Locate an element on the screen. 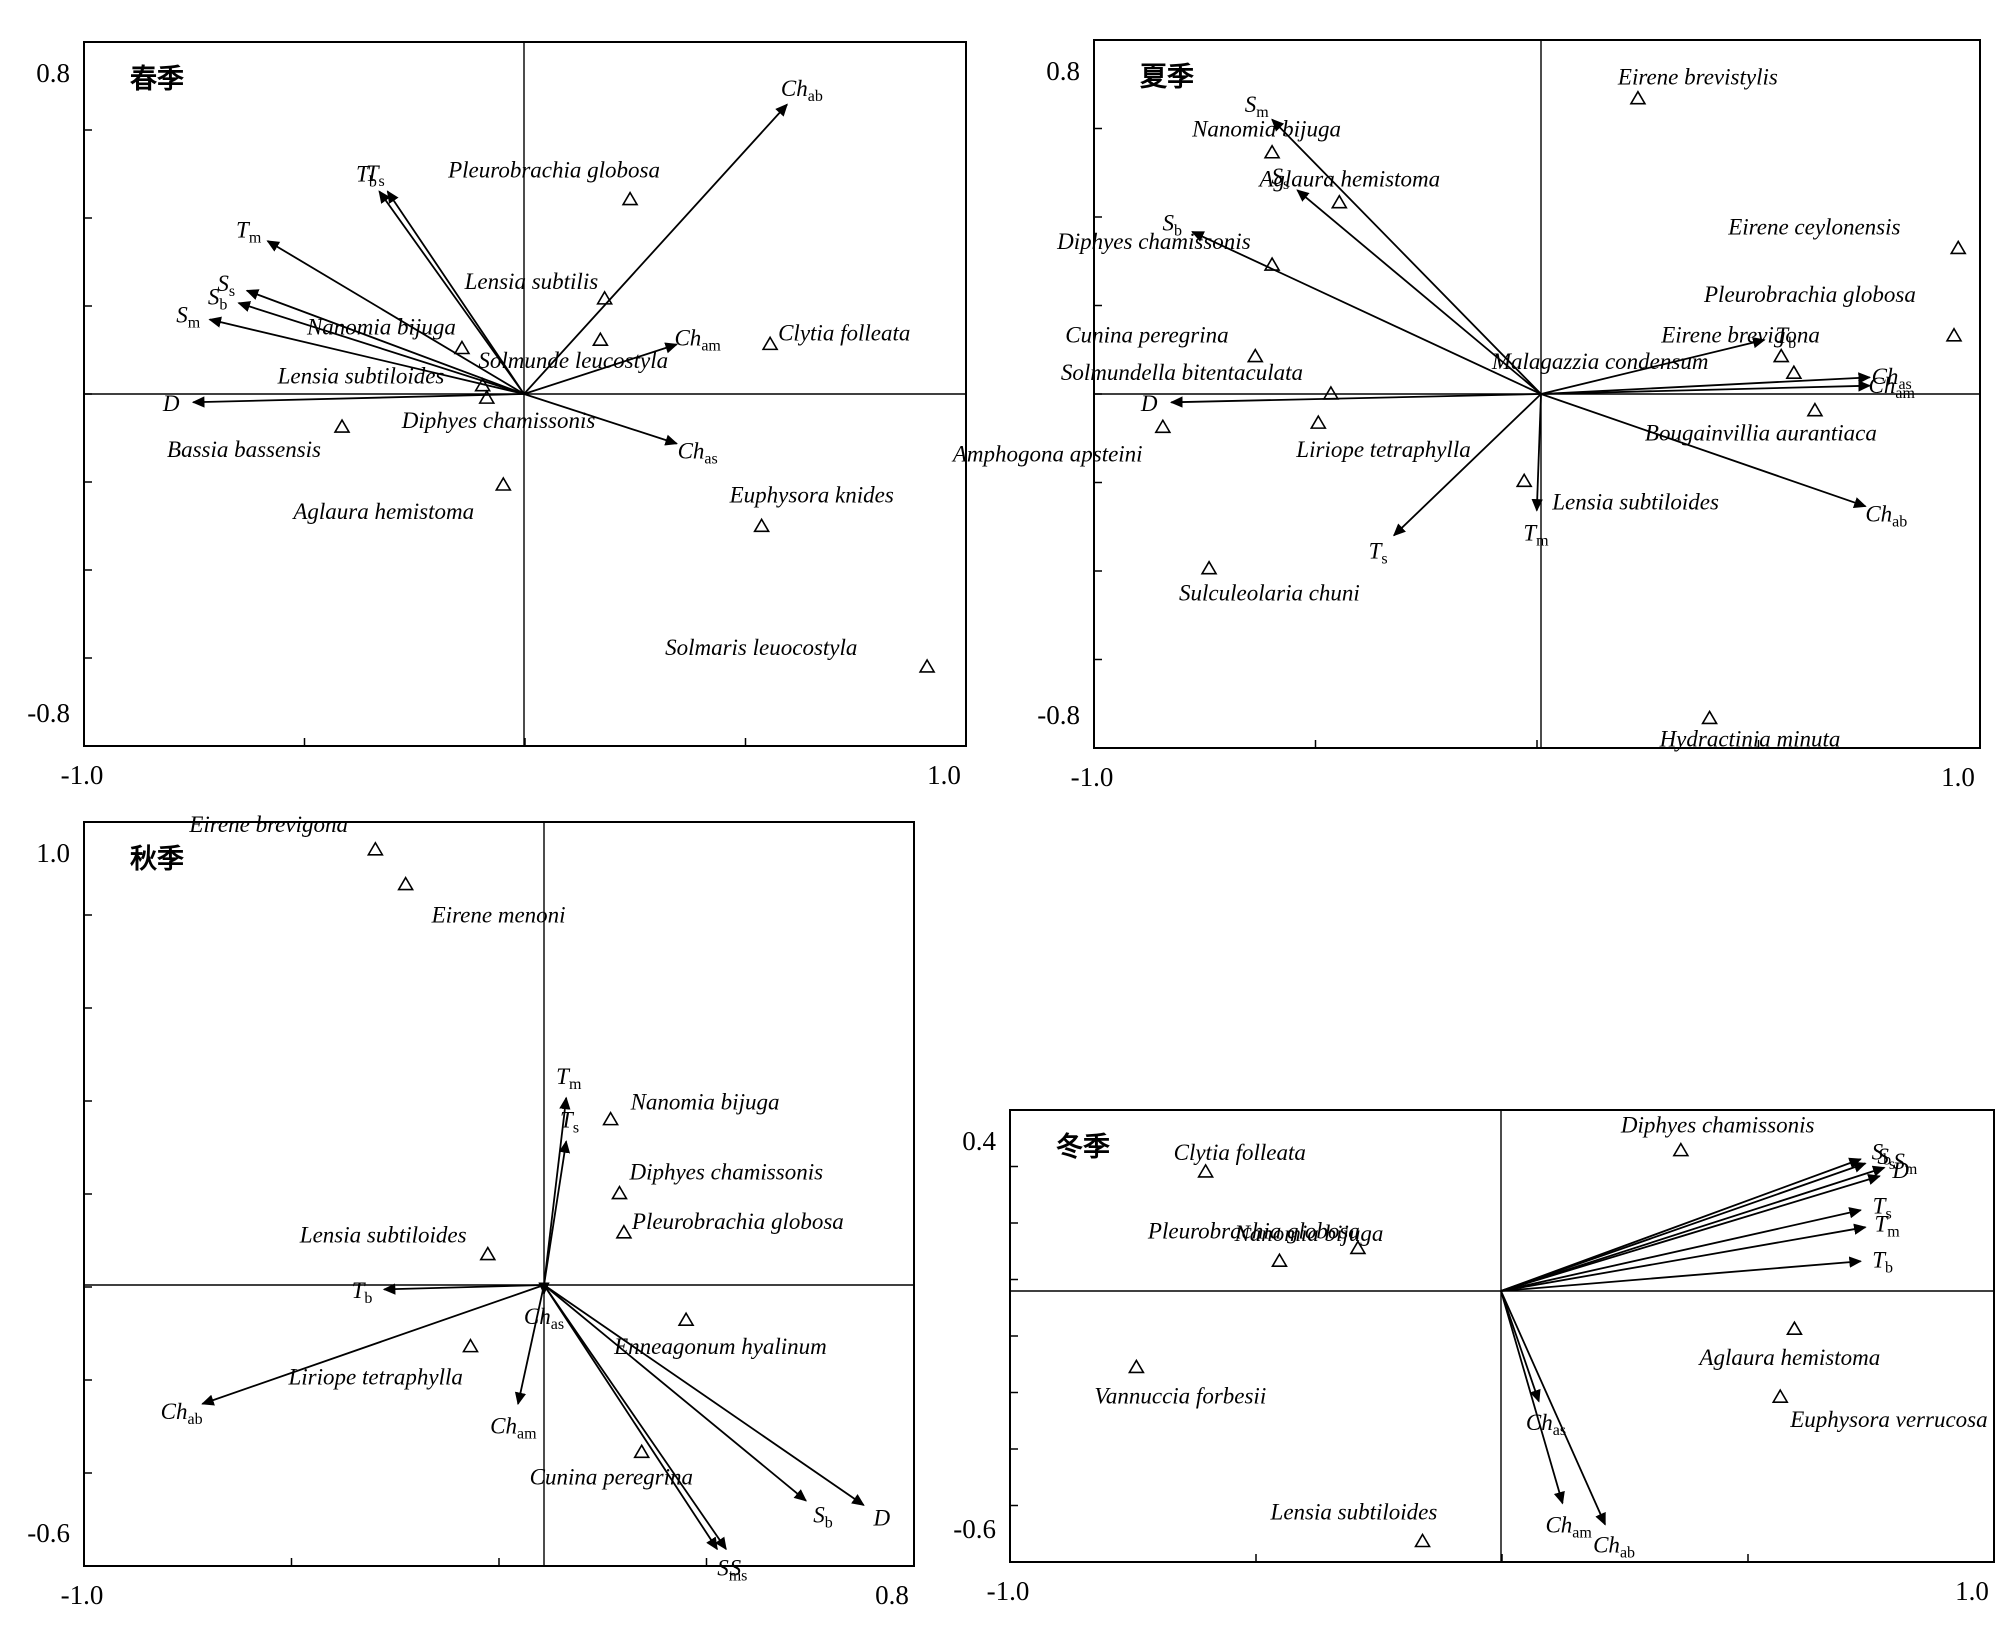  species-label: Pleurobrachia globosa is located at coordinates (553, 170).